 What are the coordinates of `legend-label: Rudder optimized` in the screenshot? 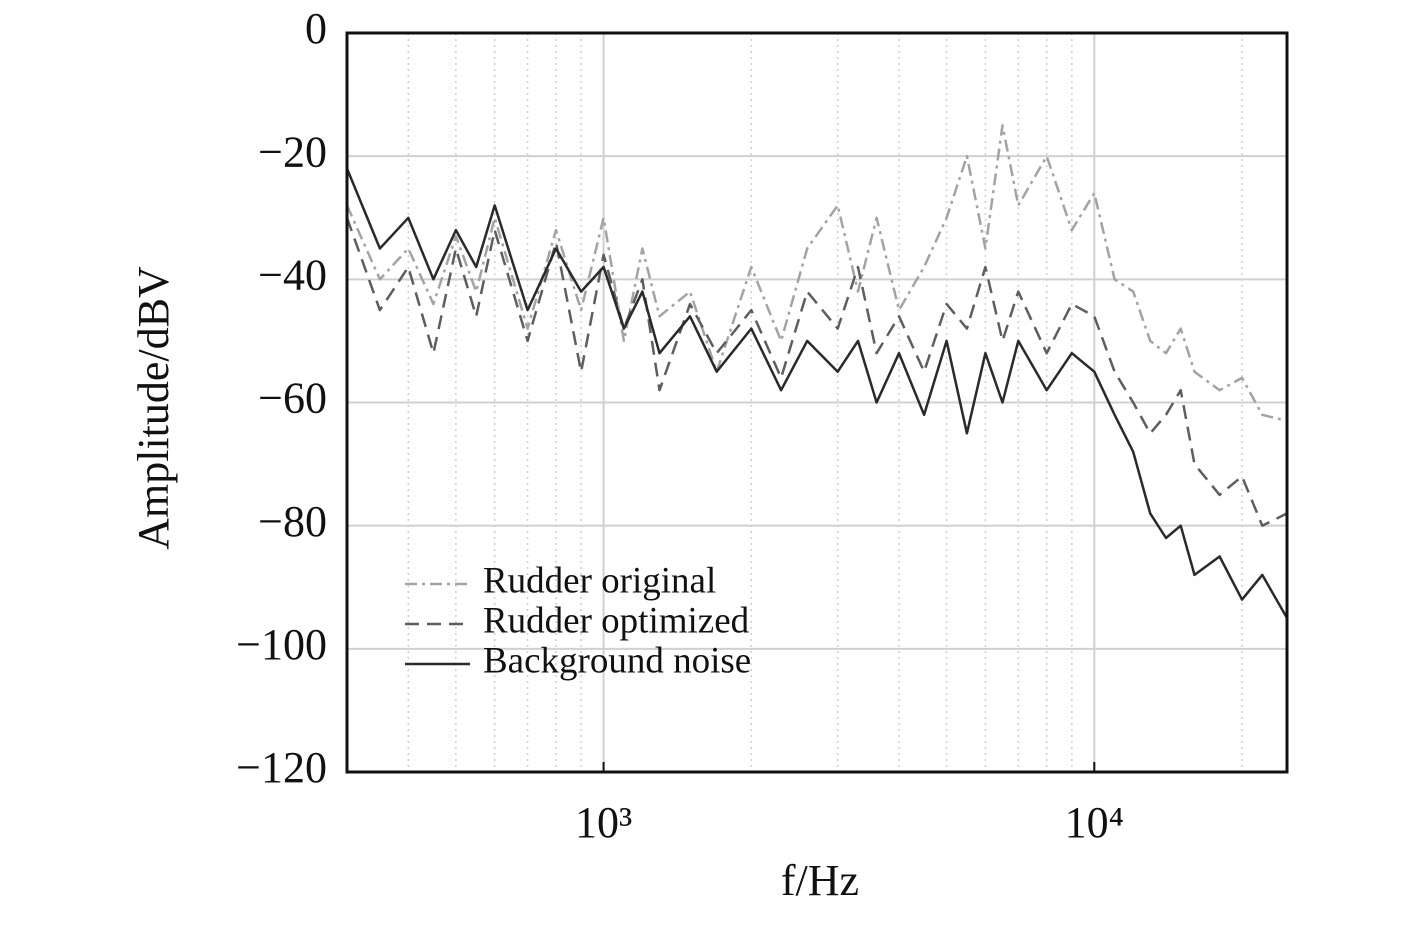 It's located at (616, 620).